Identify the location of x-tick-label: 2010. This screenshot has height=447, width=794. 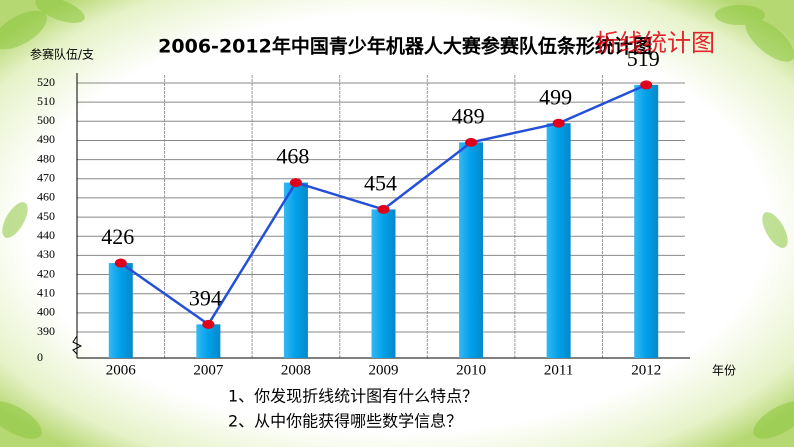
(471, 370).